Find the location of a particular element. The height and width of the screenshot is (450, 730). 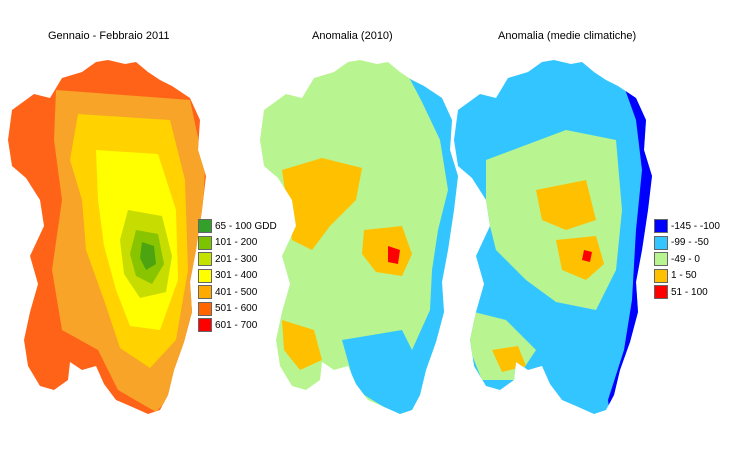

legend-label: -99 - -50 is located at coordinates (690, 243).